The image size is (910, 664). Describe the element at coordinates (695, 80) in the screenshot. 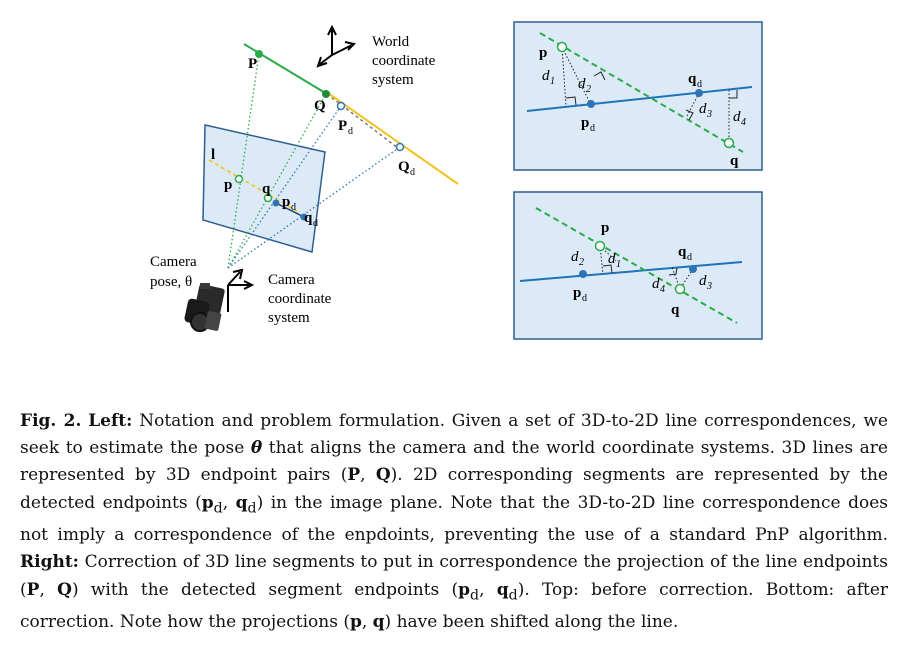

I see `tr-label-qd: q d` at that location.